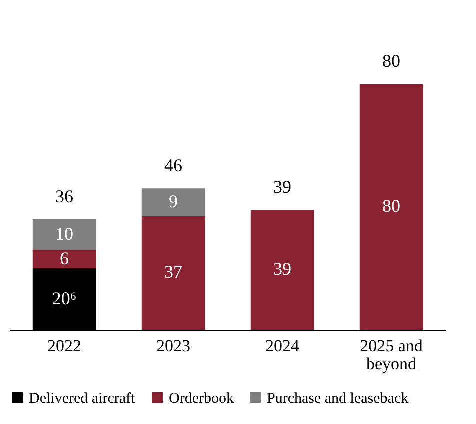 This screenshot has height=424, width=476. I want to click on total-label: 36, so click(65, 196).